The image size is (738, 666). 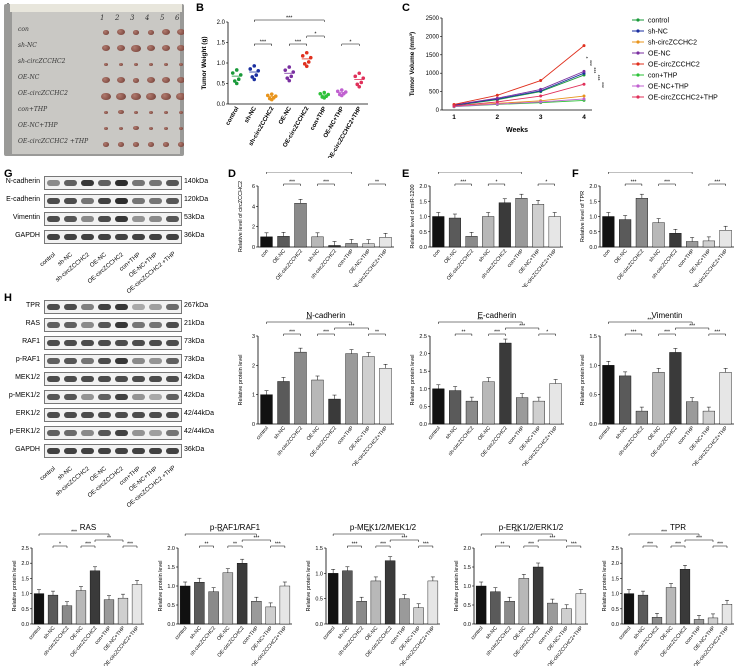 I want to click on x-tick-label: OE-NC, so click(x=451, y=256).